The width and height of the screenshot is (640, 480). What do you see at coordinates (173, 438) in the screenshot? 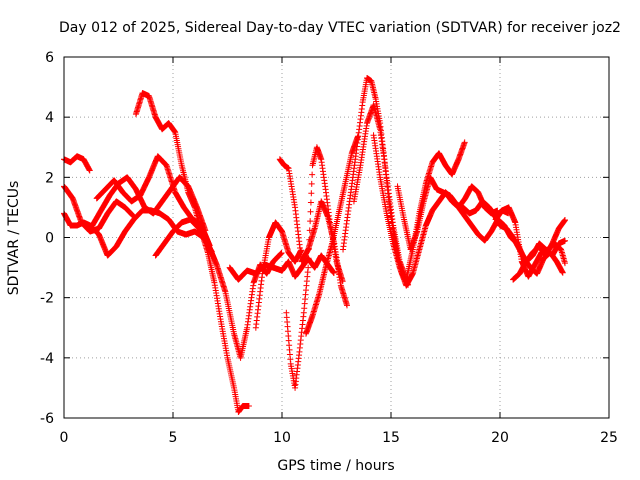
I see `x-tick-label: 5` at bounding box center [173, 438].